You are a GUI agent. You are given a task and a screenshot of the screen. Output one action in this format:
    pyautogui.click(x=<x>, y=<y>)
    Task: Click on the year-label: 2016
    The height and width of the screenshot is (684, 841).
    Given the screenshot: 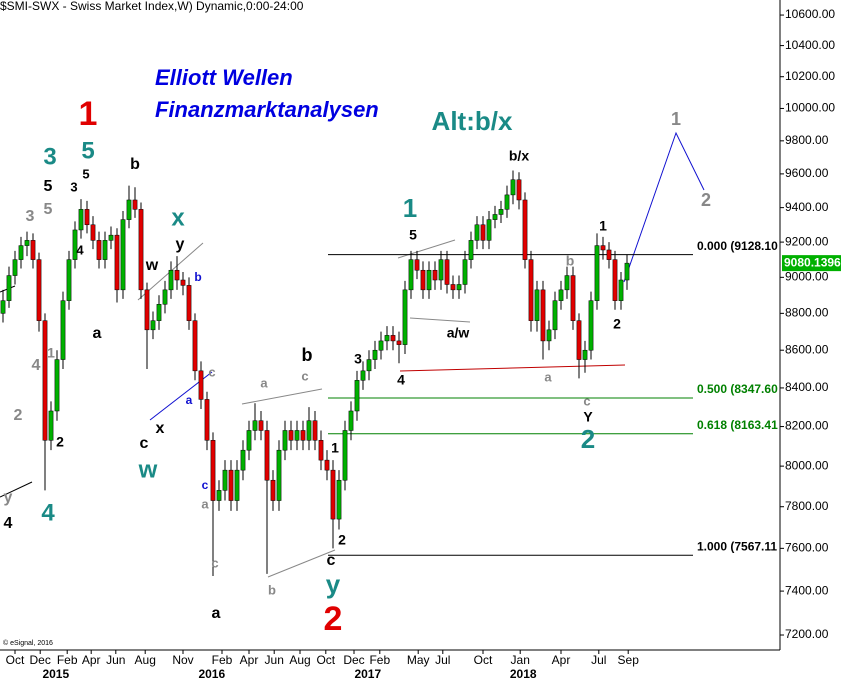 What is the action you would take?
    pyautogui.click(x=211, y=674)
    